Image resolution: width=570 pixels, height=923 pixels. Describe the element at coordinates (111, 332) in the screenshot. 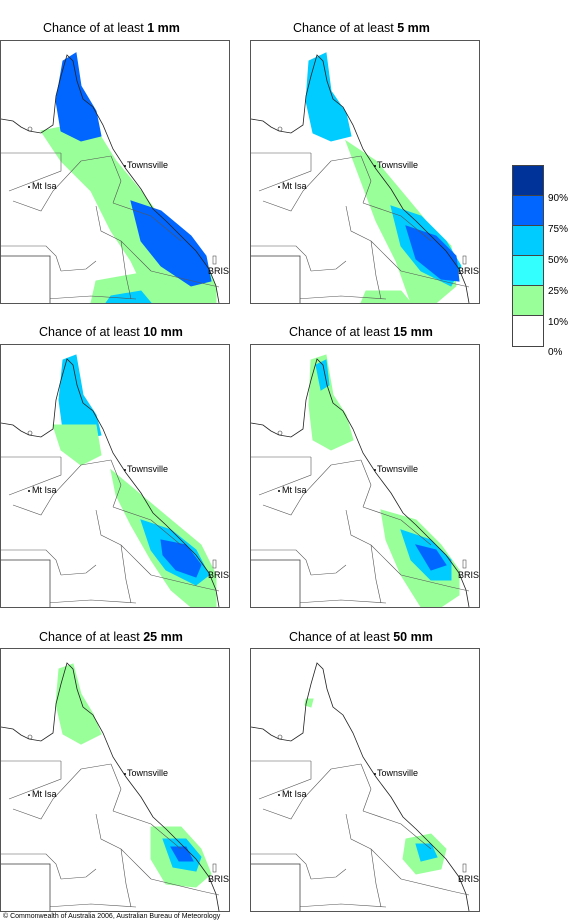

I see `panel-title-10mm: Chance of at least 10 mm` at that location.